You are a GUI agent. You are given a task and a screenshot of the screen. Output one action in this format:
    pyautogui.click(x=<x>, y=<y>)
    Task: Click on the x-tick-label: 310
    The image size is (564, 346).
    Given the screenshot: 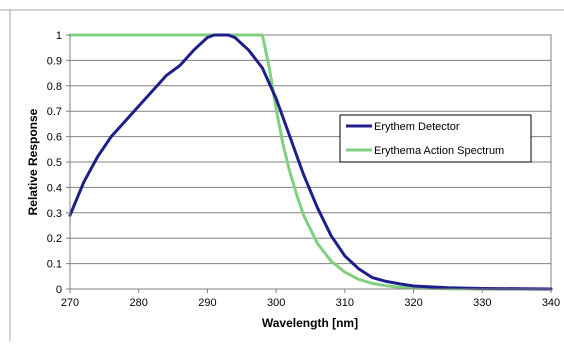 What is the action you would take?
    pyautogui.click(x=345, y=303)
    